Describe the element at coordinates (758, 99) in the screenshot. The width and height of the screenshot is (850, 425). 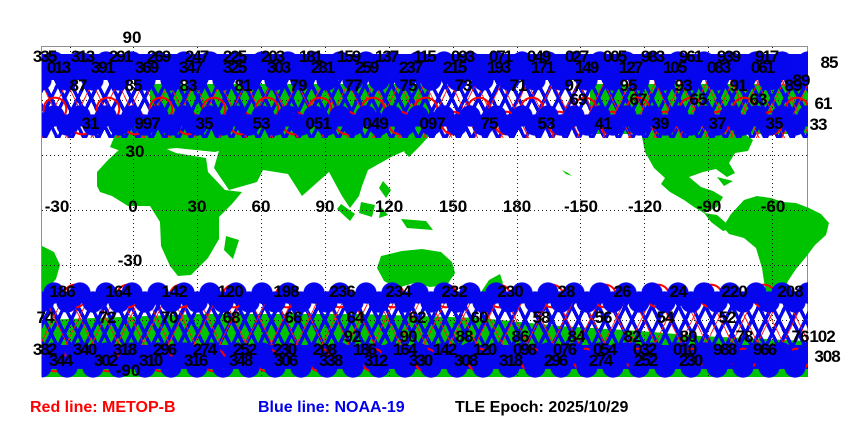
I see `orbit-number: 63` at that location.